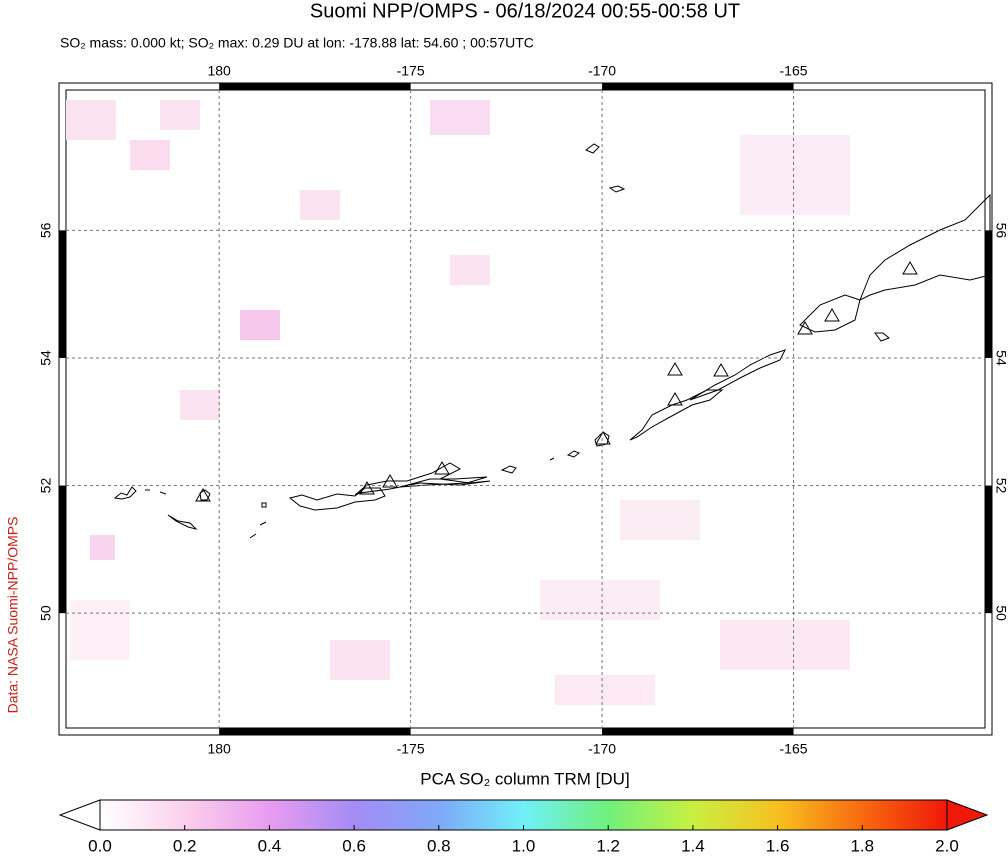  What do you see at coordinates (862, 845) in the screenshot?
I see `colorbar-tick-label: 1.8` at bounding box center [862, 845].